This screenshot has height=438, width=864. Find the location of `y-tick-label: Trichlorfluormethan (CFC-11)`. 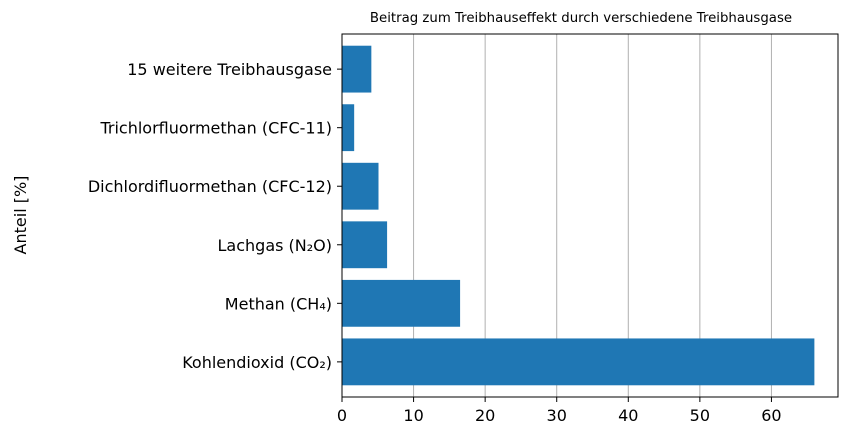

y-tick-label: Trichlorfluormethan (CFC-11) is located at coordinates (215, 128).